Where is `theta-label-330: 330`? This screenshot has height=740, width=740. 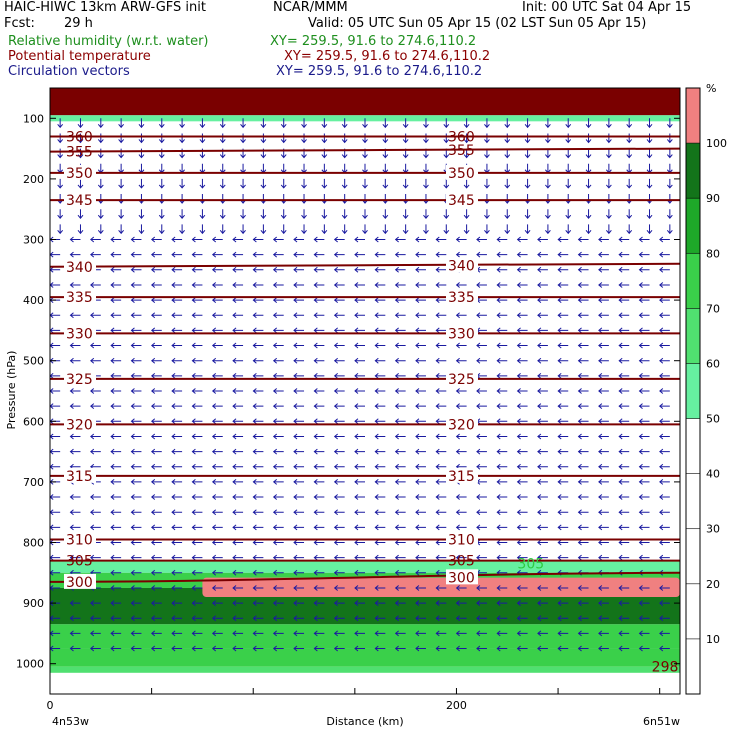
theta-label-330: 330 is located at coordinates (461, 334).